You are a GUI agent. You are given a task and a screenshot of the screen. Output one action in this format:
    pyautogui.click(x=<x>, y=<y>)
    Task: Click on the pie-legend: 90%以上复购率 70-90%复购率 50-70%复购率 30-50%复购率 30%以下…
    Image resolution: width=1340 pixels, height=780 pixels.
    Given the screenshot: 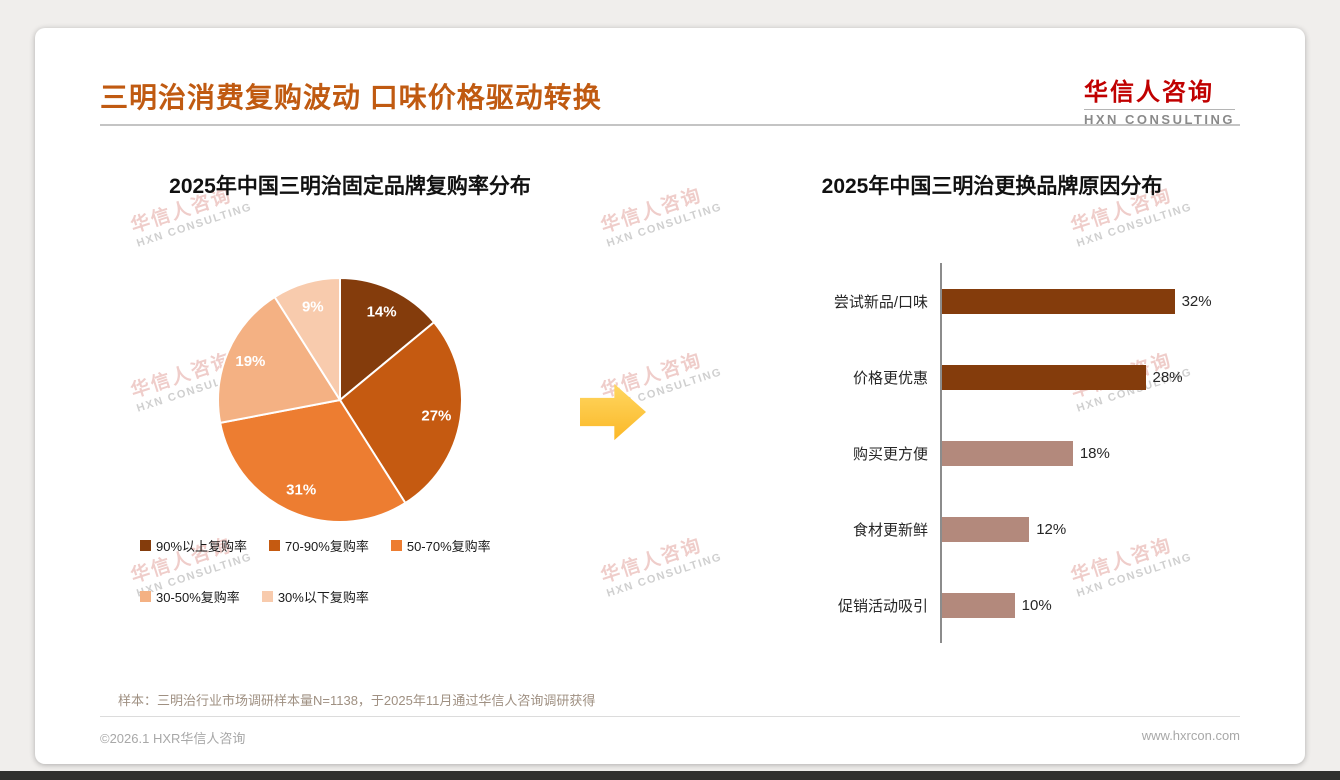 What is the action you would take?
    pyautogui.click(x=365, y=587)
    